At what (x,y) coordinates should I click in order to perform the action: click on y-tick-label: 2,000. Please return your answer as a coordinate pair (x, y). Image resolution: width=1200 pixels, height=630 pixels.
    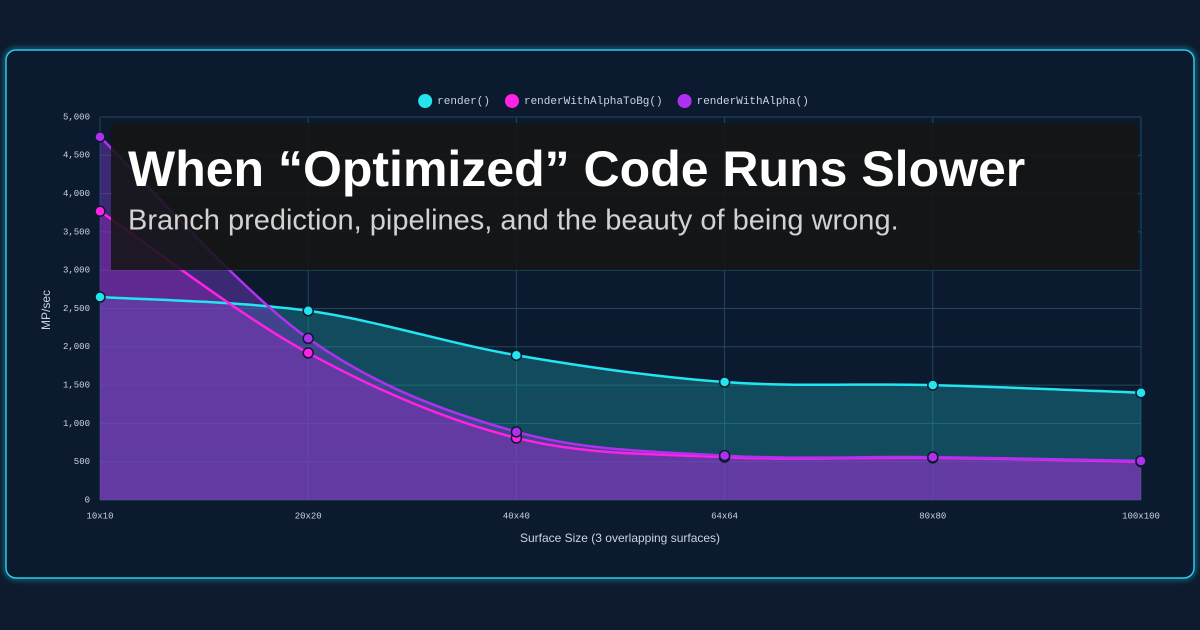
    Looking at the image, I should click on (76, 347).